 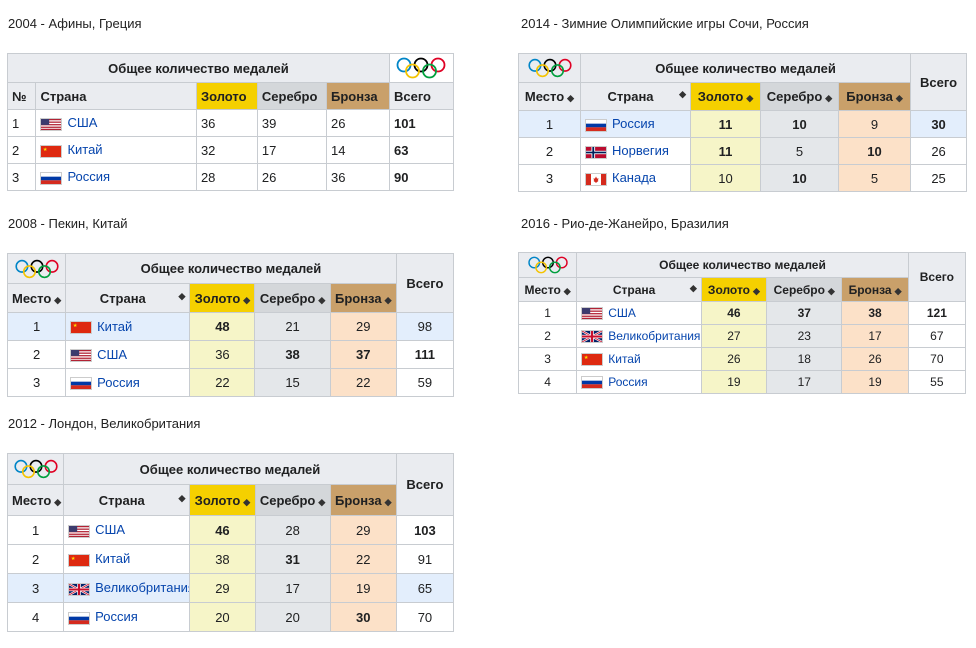 What do you see at coordinates (357, 123) in the screenshot?
I see `bronze-cell: 26` at bounding box center [357, 123].